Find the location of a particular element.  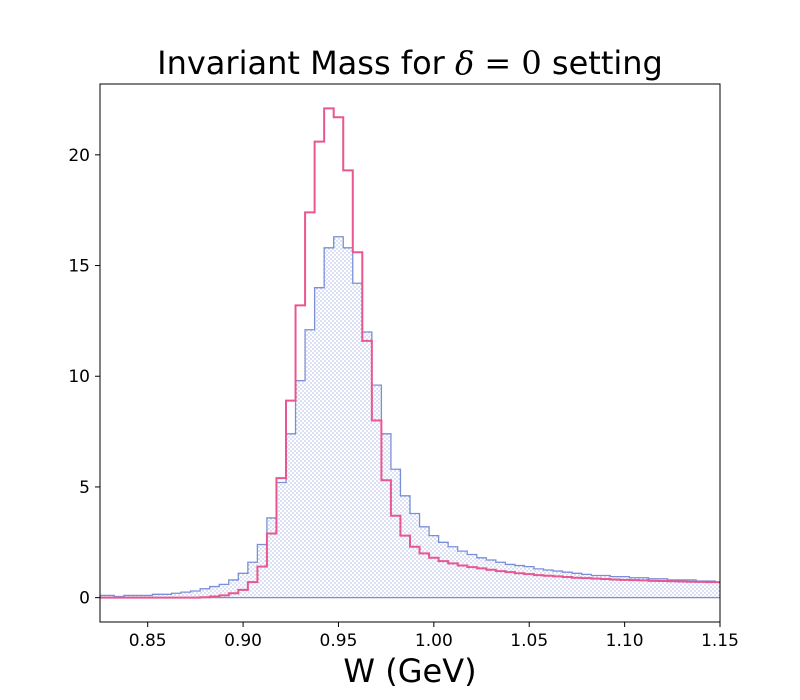

y-tick-label: 15 is located at coordinates (79, 267).